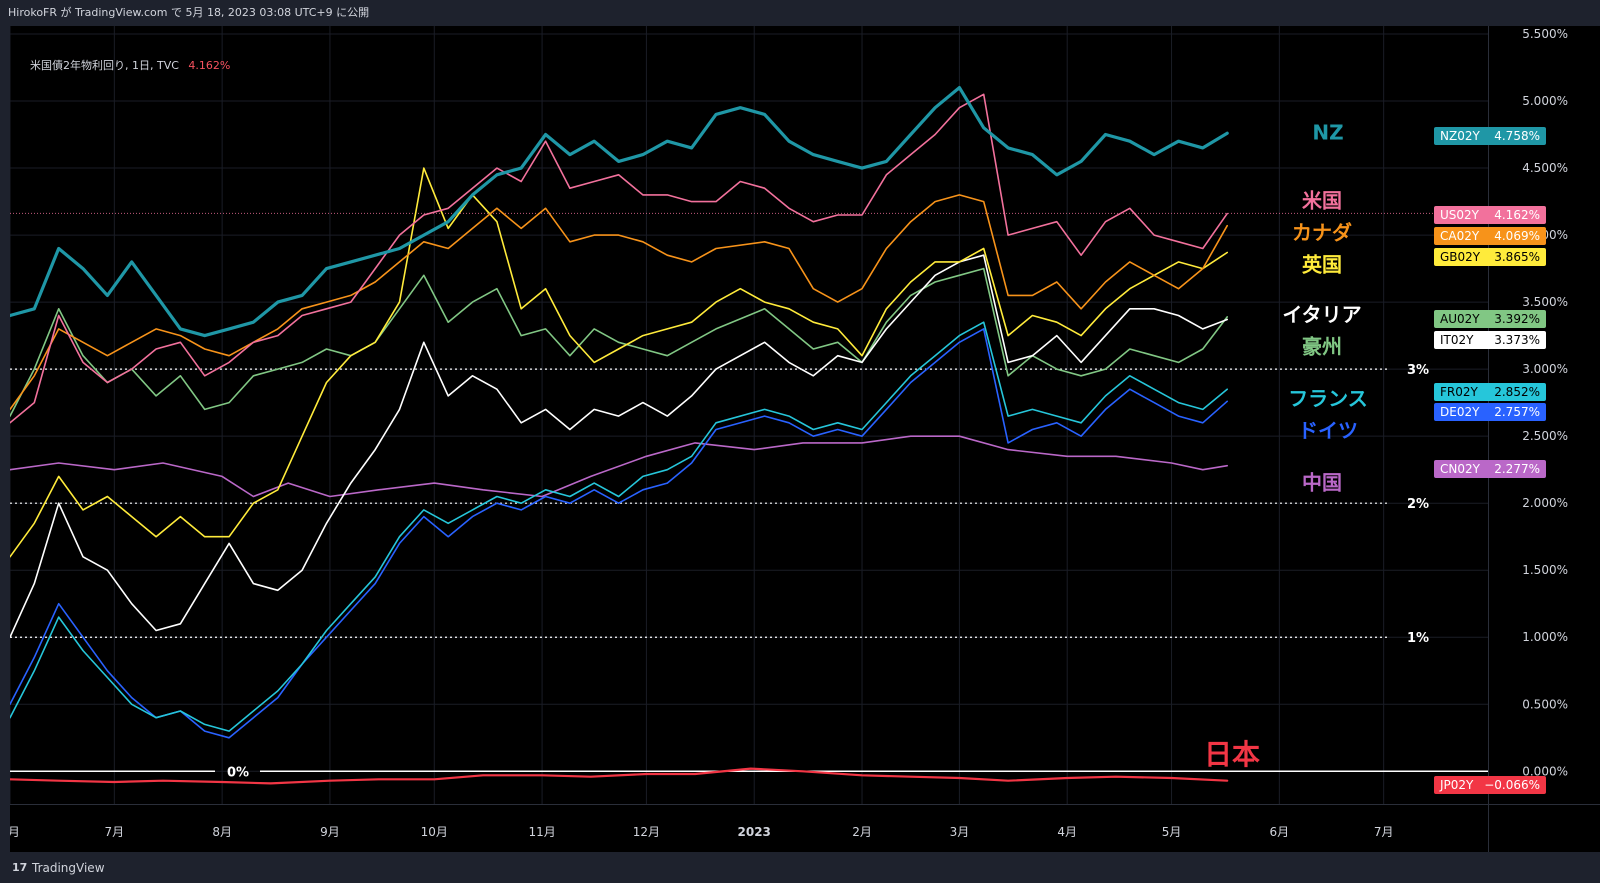 The image size is (1600, 883). What do you see at coordinates (541, 832) in the screenshot?
I see `time-axis-tick-label: 11月` at bounding box center [541, 832].